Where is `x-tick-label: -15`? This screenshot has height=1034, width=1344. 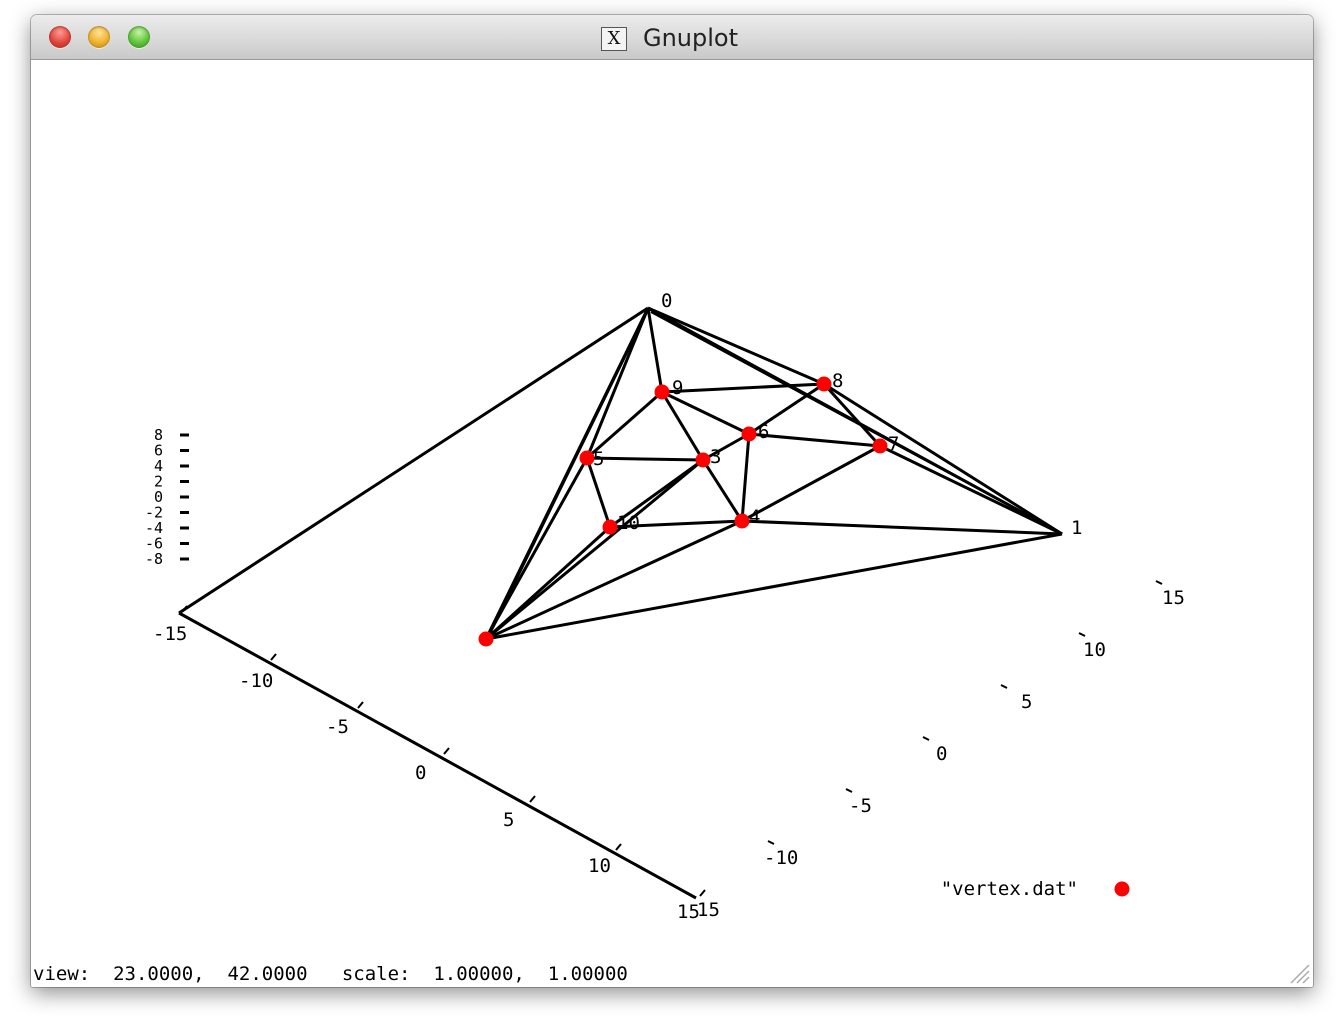
x-tick-label: -15 is located at coordinates (170, 634).